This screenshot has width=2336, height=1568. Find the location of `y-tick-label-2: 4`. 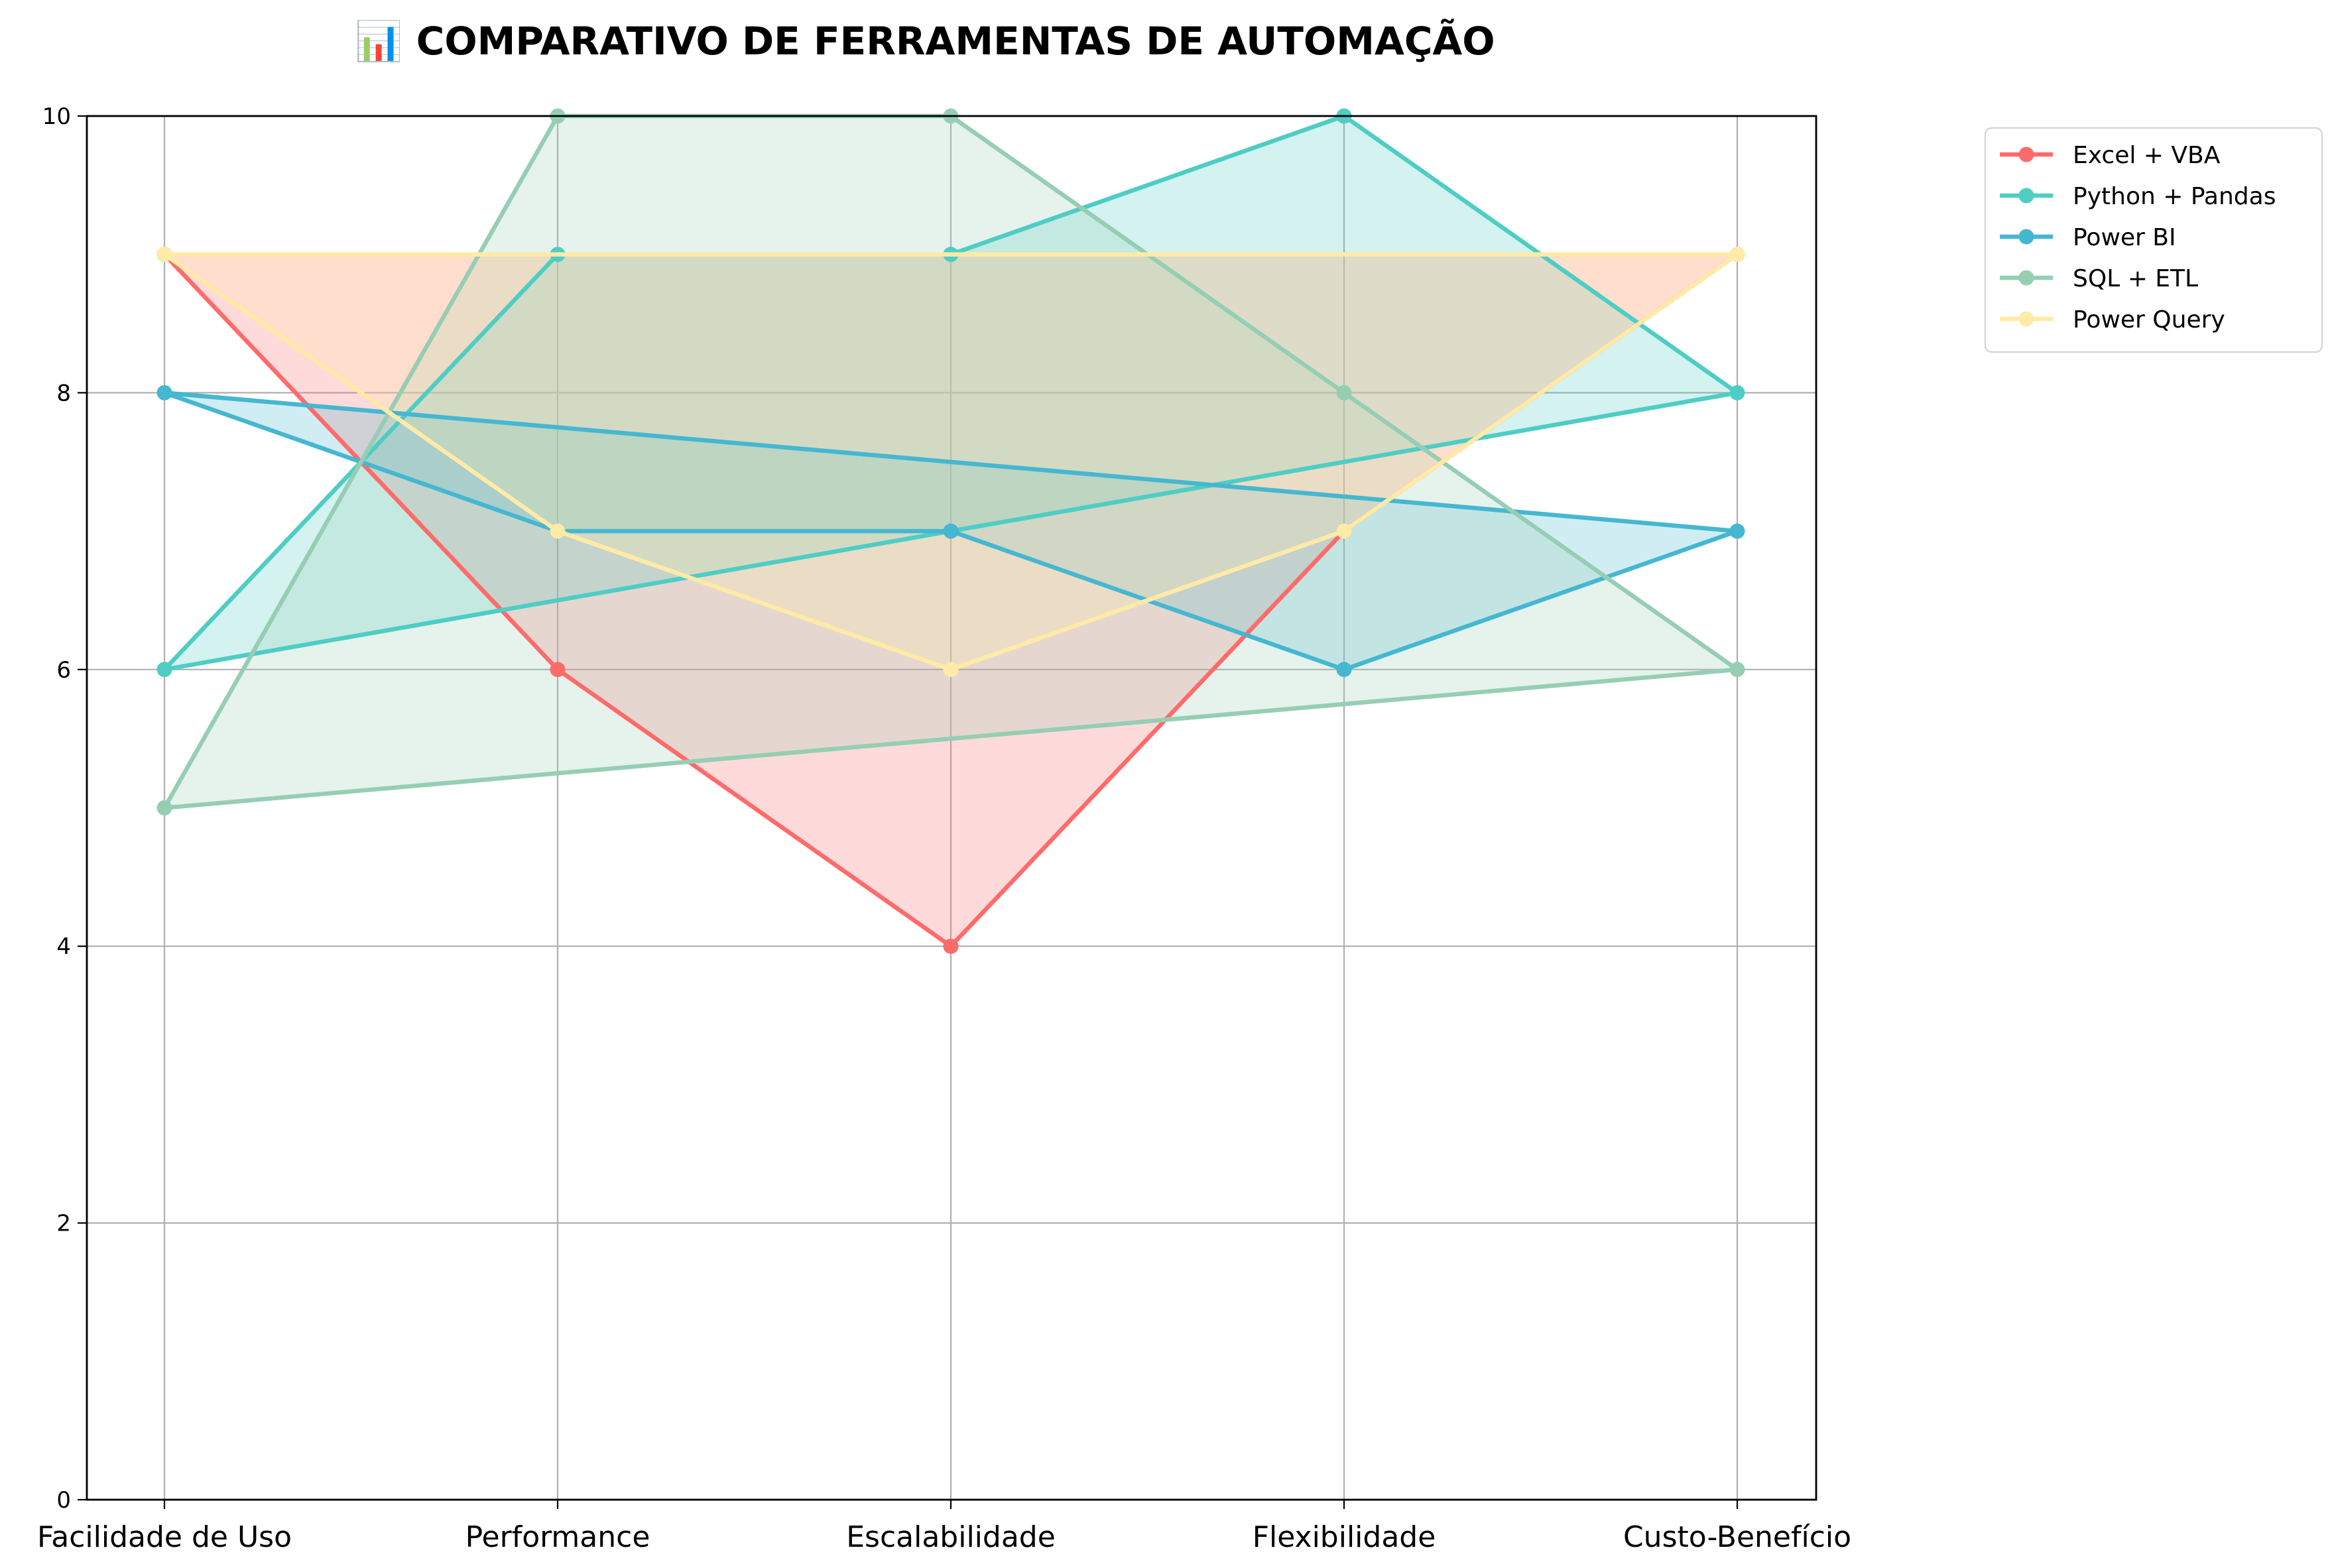

y-tick-label-2: 4 is located at coordinates (63, 947).